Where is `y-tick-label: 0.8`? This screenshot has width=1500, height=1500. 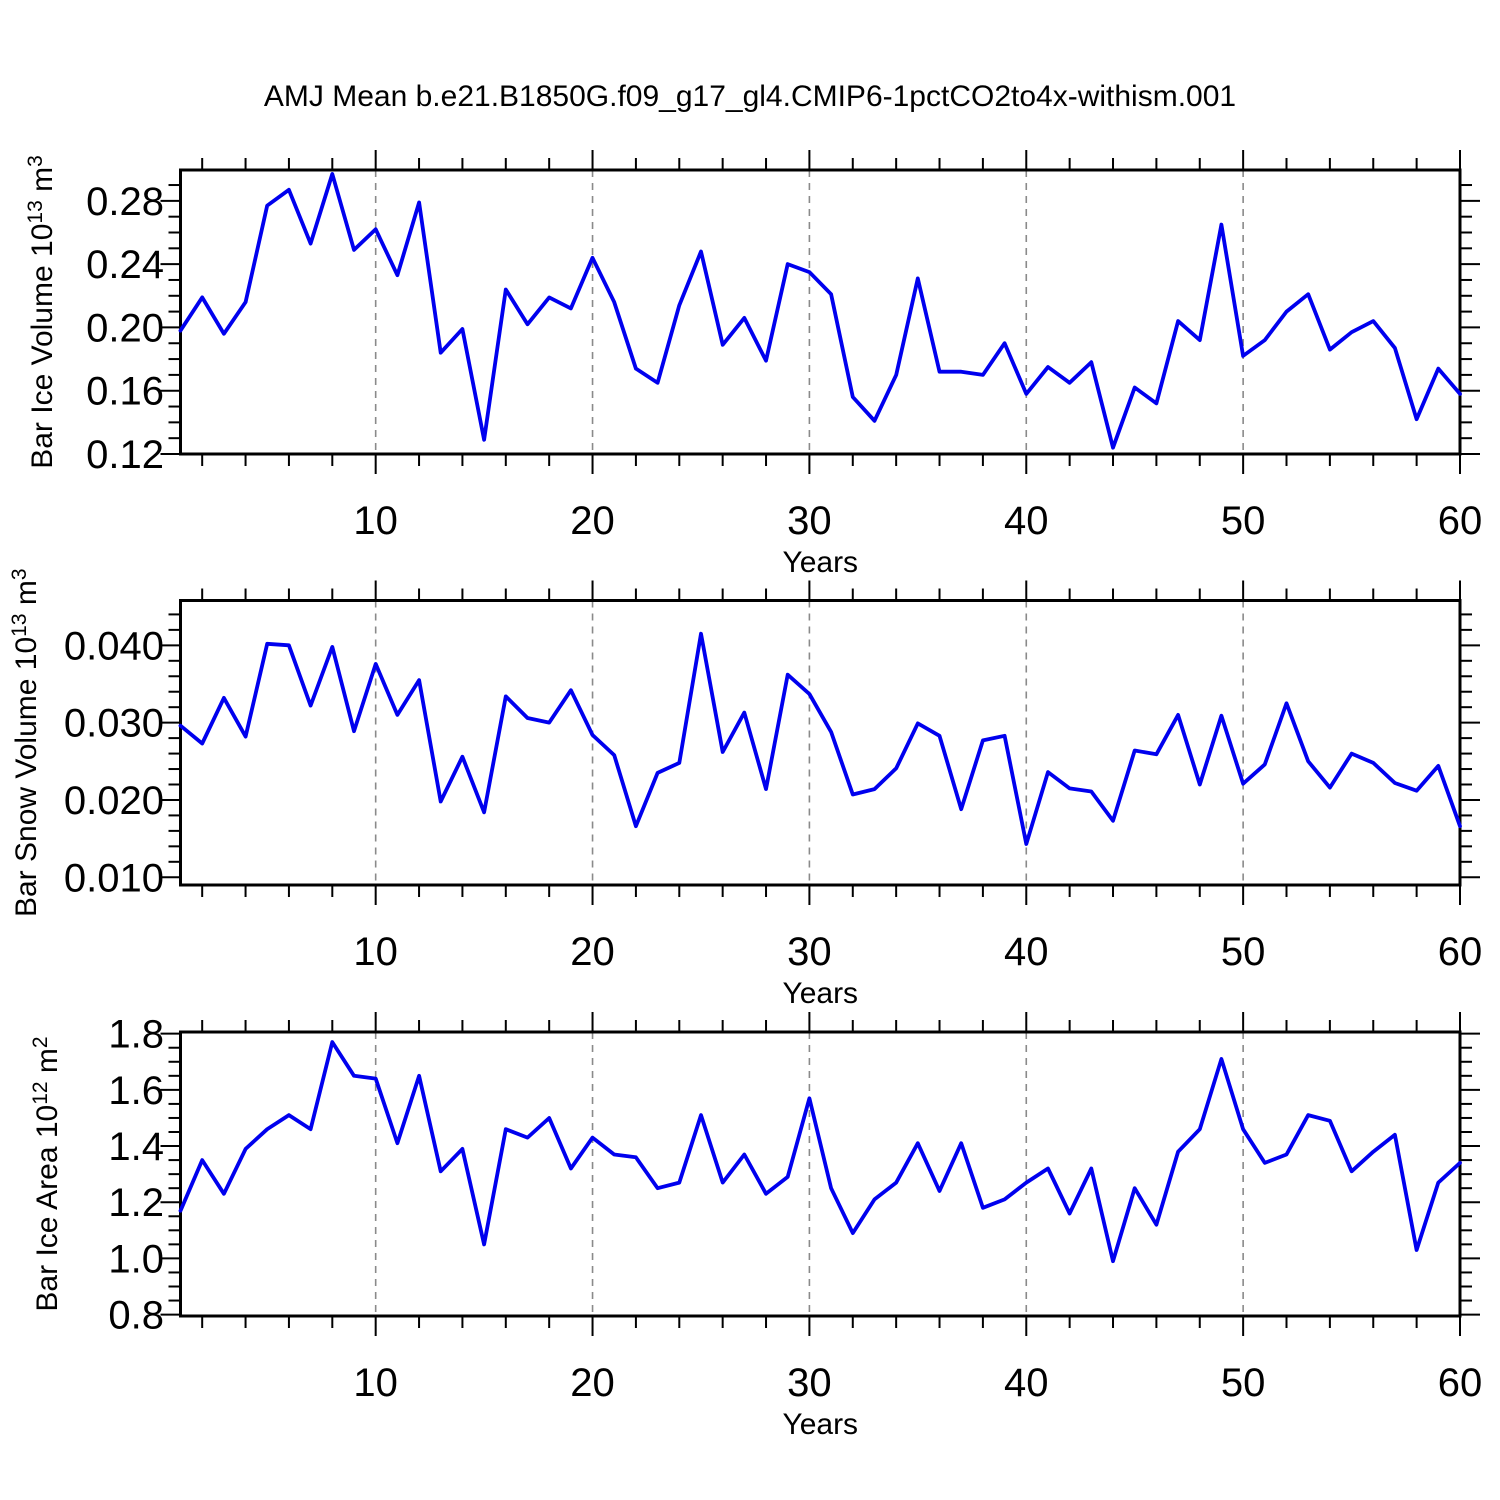 y-tick-label: 0.8 is located at coordinates (136, 1316).